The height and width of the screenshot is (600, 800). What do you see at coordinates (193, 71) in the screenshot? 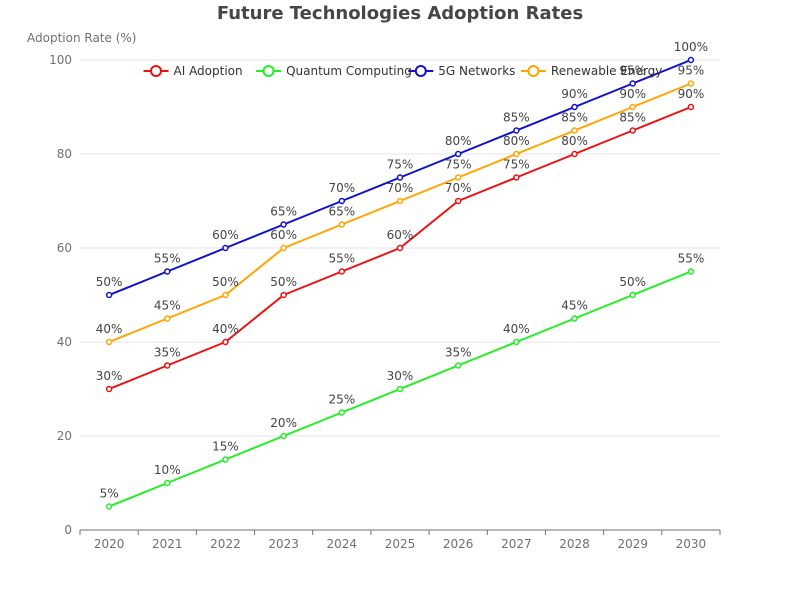
I see `legend-item-ai-adoption: AI Adoption` at bounding box center [193, 71].